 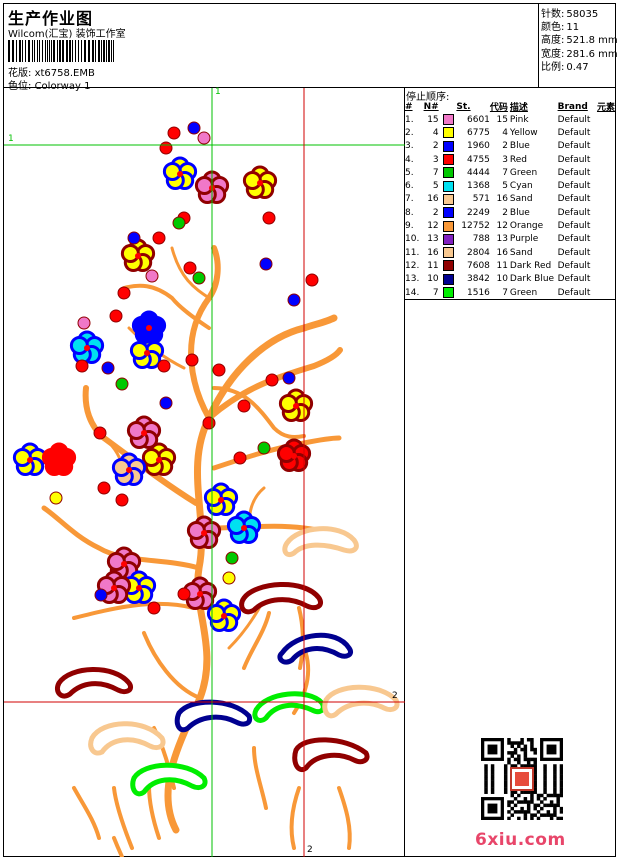 What do you see at coordinates (475, 226) in the screenshot?
I see `row-stitches: 12752` at bounding box center [475, 226].